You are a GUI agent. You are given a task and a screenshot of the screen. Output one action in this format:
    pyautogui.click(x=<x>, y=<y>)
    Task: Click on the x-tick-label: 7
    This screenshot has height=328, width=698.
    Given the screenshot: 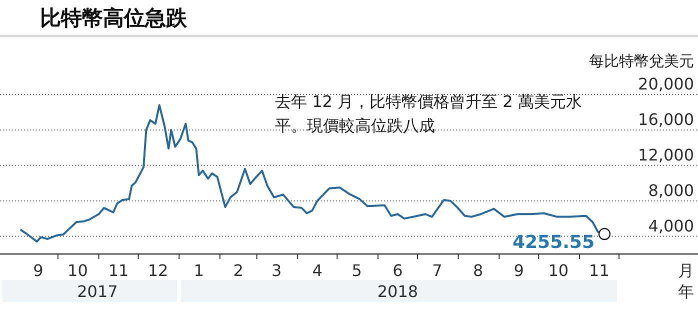 What is the action you would take?
    pyautogui.click(x=437, y=270)
    